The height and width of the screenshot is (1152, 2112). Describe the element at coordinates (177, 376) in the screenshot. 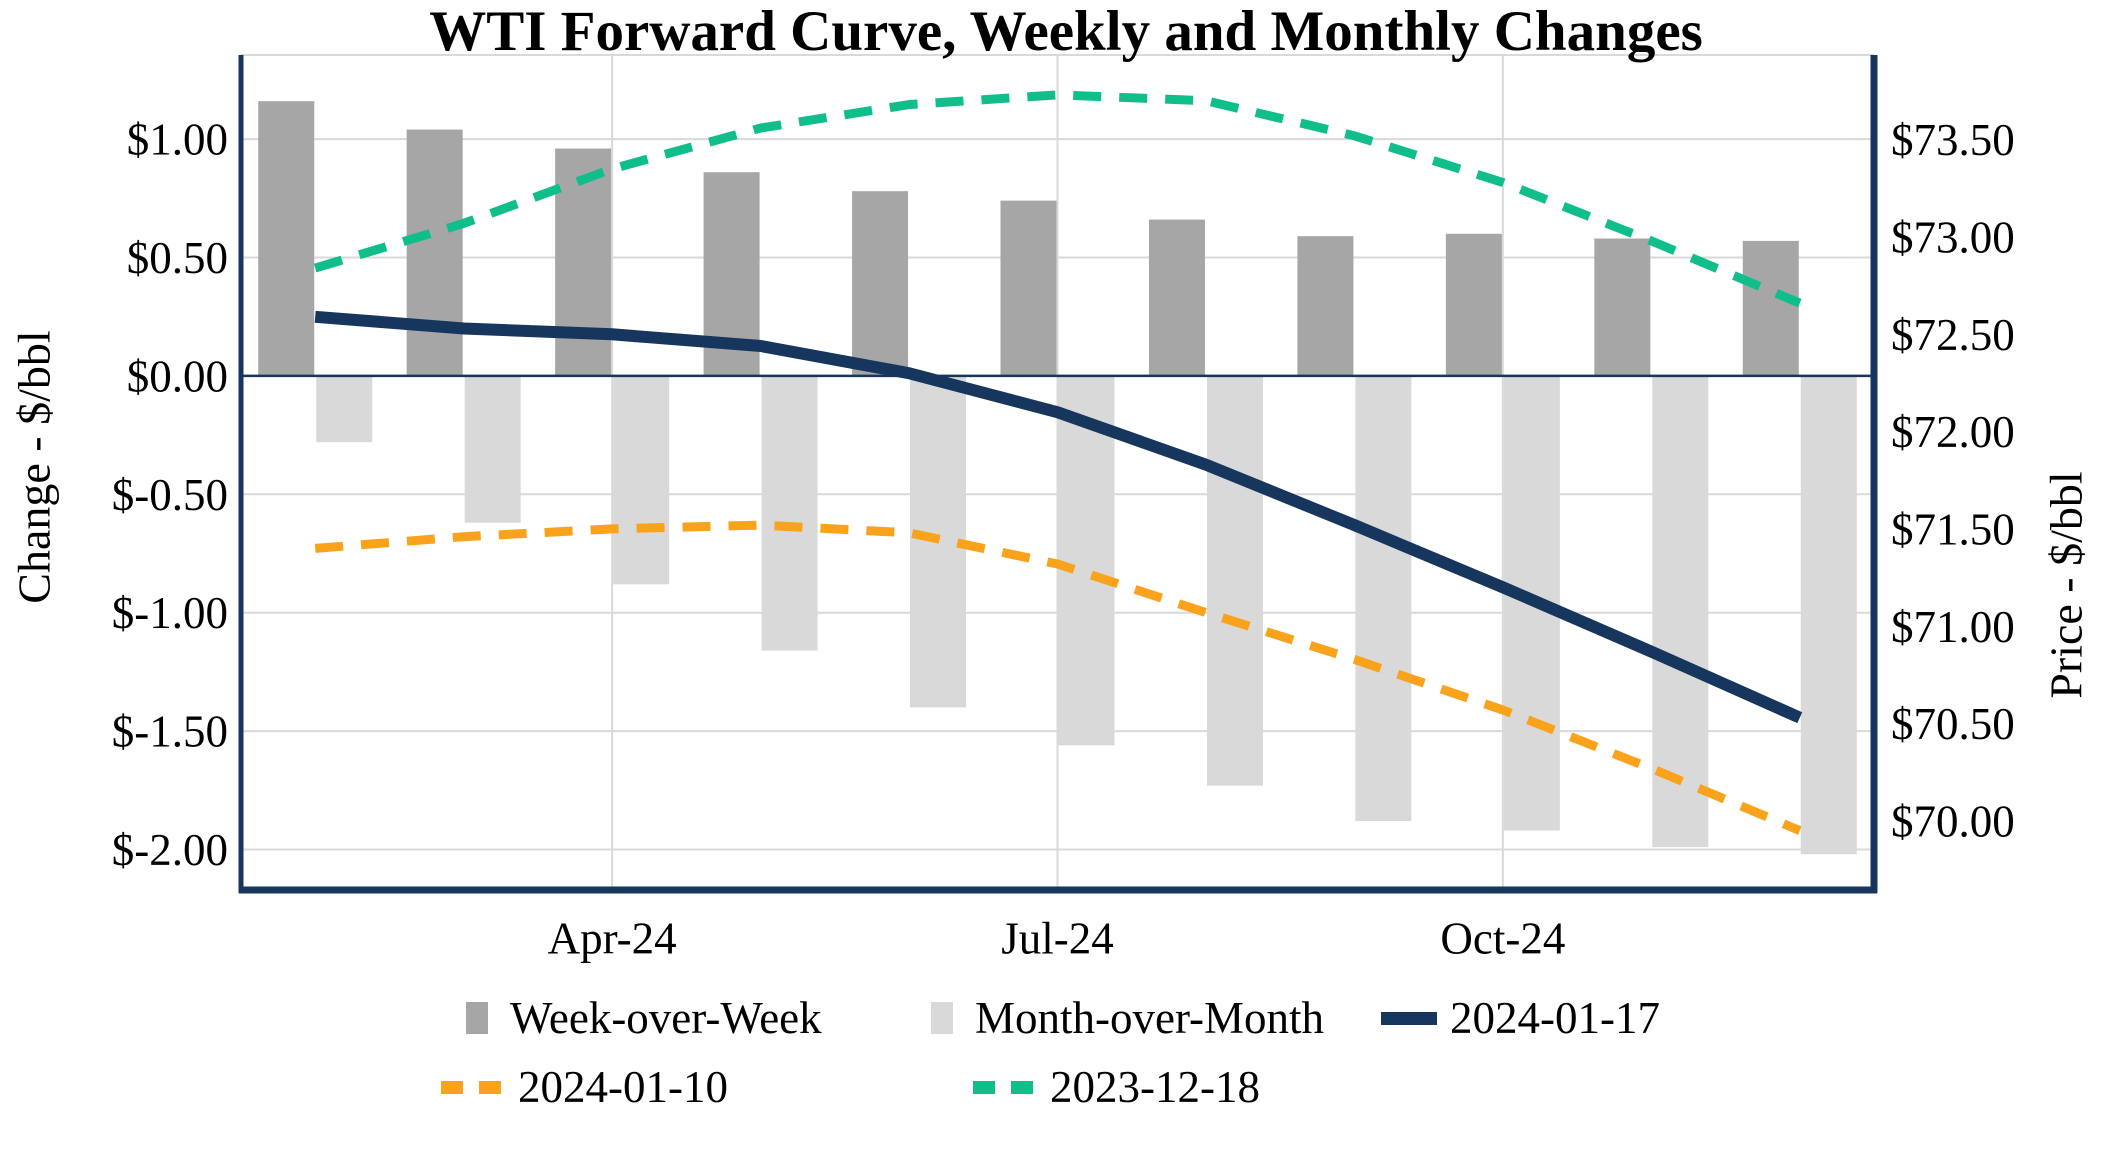

I see `y-tick-label-left: $0.00` at that location.